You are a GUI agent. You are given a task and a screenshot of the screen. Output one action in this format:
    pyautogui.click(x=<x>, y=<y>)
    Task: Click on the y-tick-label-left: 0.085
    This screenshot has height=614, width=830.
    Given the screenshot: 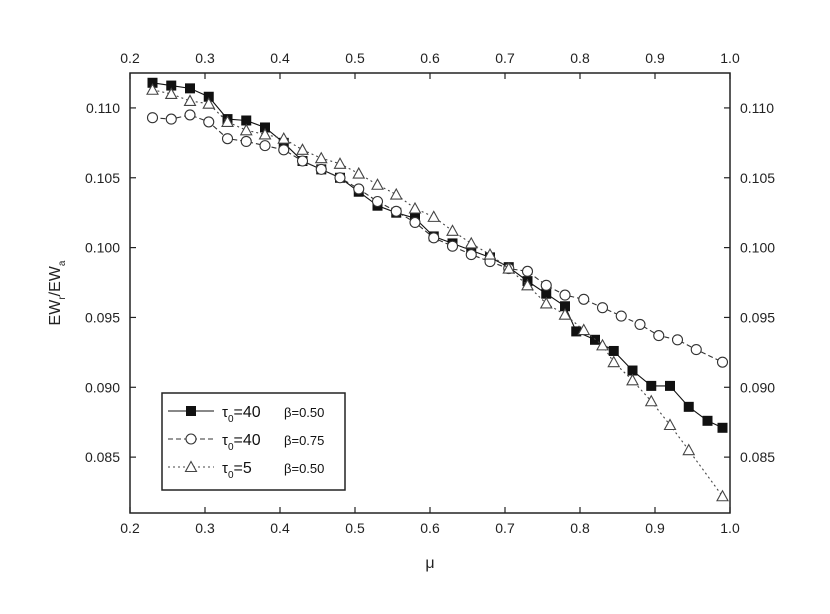 What is the action you would take?
    pyautogui.click(x=102, y=457)
    